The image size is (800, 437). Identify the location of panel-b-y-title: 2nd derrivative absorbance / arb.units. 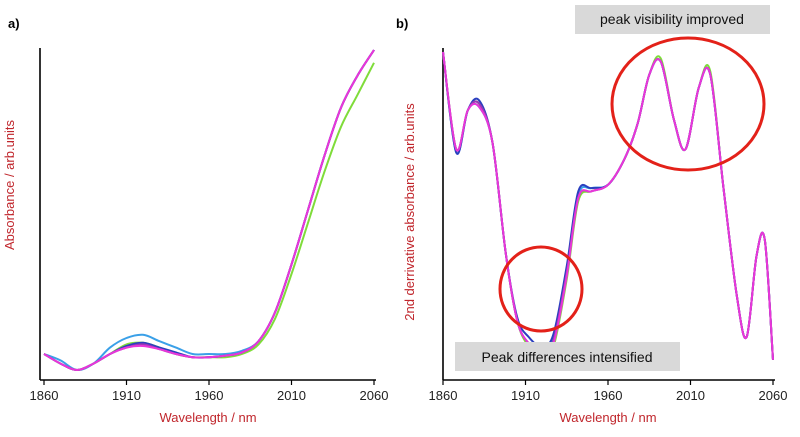
(409, 212).